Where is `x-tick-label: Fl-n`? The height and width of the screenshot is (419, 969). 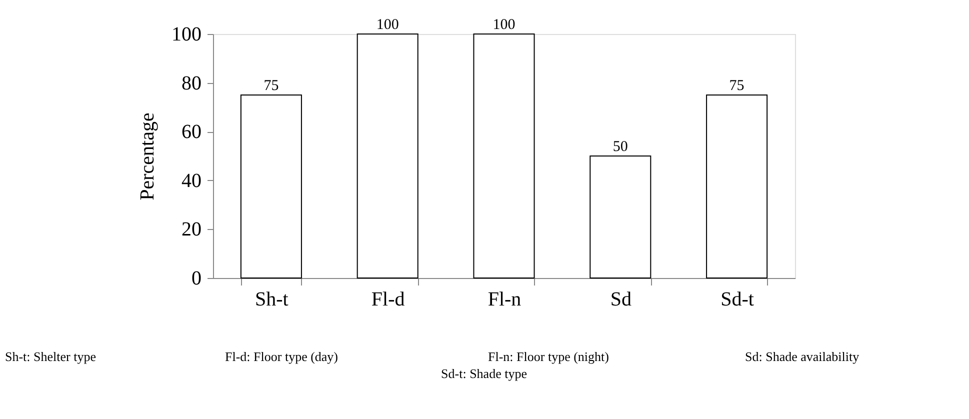 x-tick-label: Fl-n is located at coordinates (505, 299).